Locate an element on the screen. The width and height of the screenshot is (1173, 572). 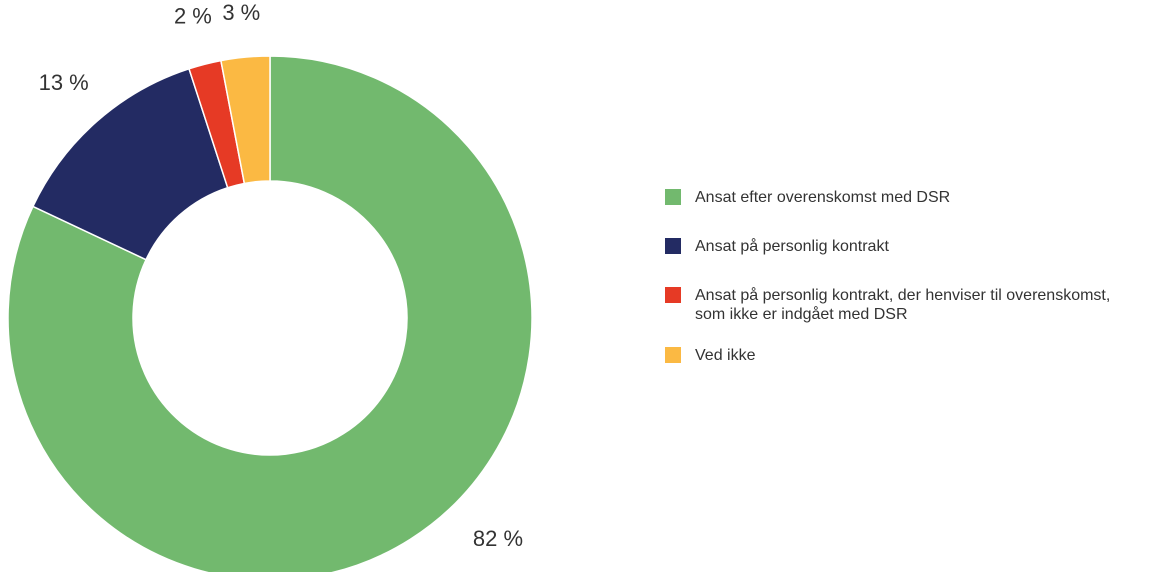
legend-item-overenskomst-dsr: Ansat efter overenskomst med DSR is located at coordinates (917, 197).